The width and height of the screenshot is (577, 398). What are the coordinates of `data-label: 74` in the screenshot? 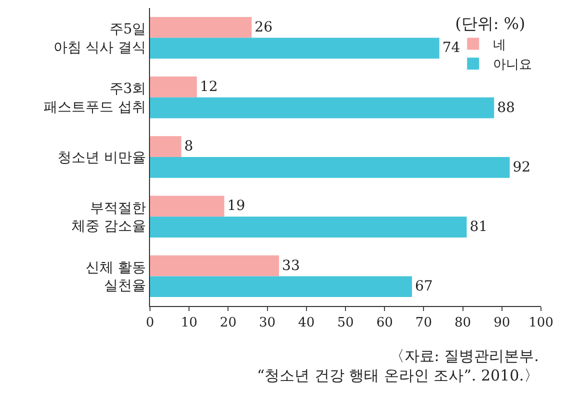 It's located at (451, 48).